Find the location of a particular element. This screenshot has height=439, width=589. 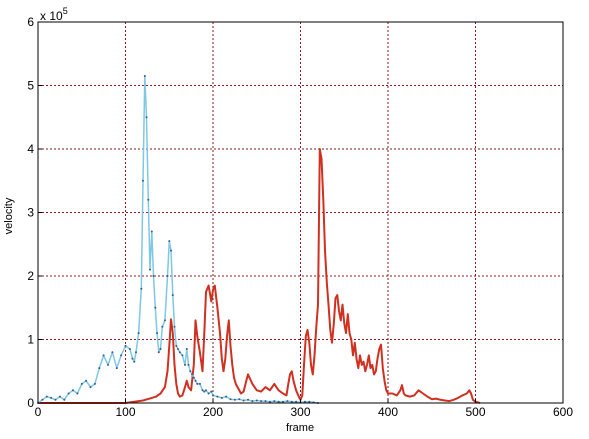

y-tick-label: 4 is located at coordinates (30, 149).